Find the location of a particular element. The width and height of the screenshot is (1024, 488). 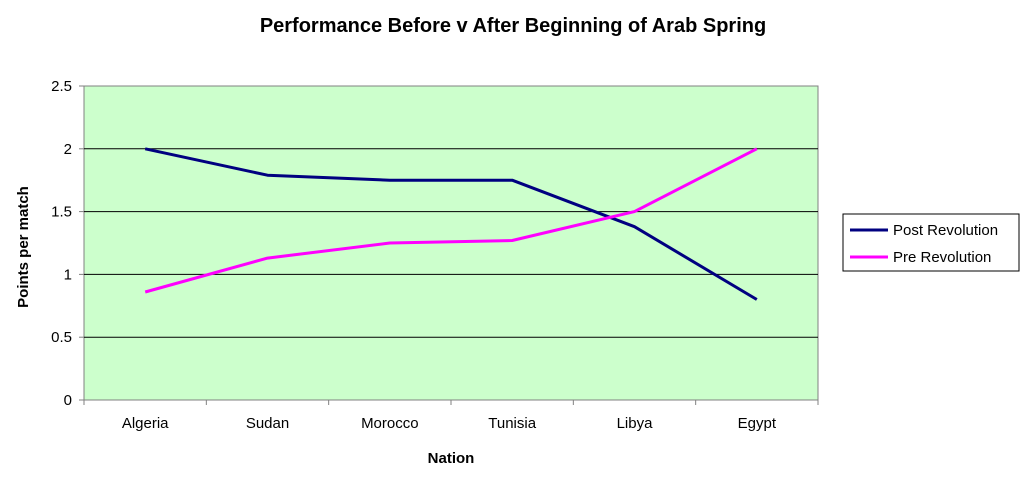

legend-label: Post Revolution is located at coordinates (945, 230).